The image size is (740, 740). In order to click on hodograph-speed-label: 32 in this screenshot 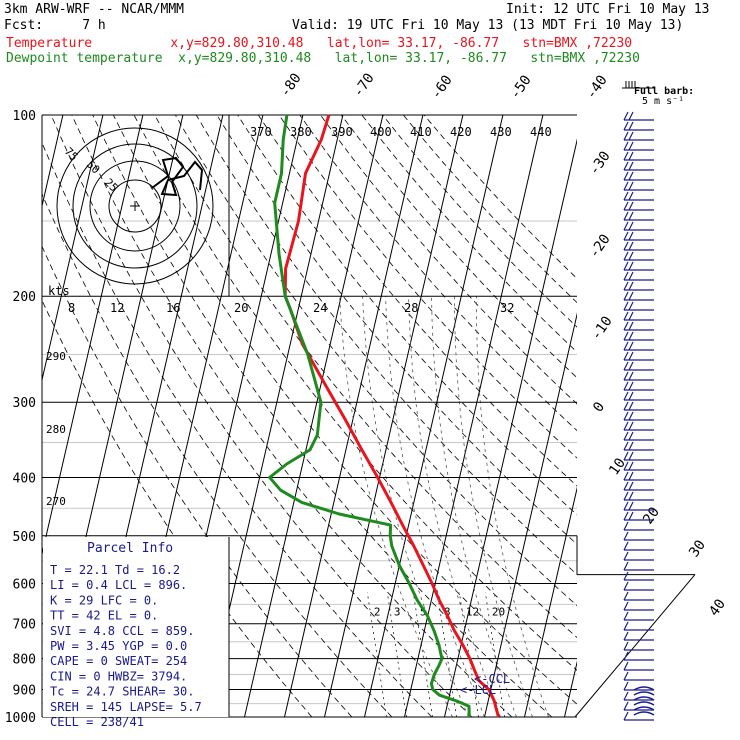, I will do `click(507, 308)`.